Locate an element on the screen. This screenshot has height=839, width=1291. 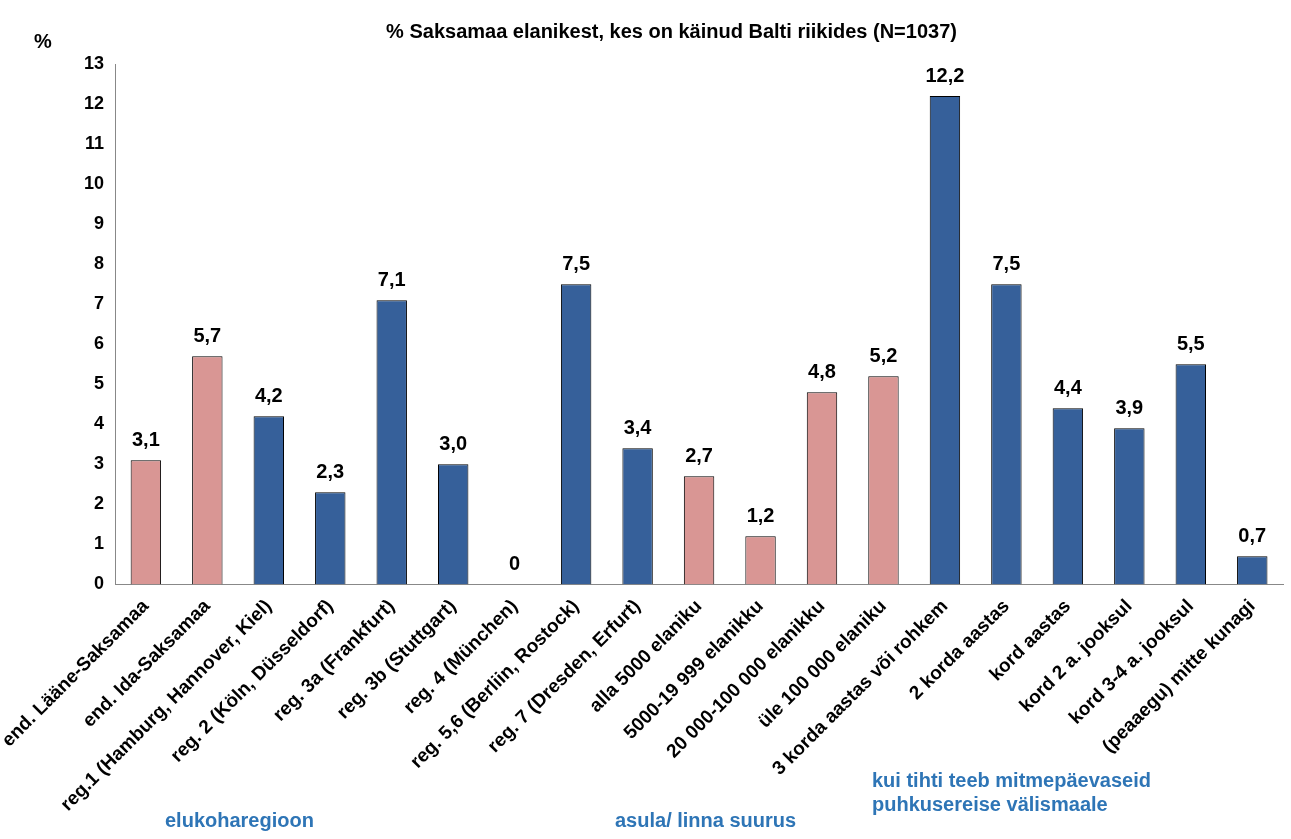
data-label: 4,2 is located at coordinates (268, 394).